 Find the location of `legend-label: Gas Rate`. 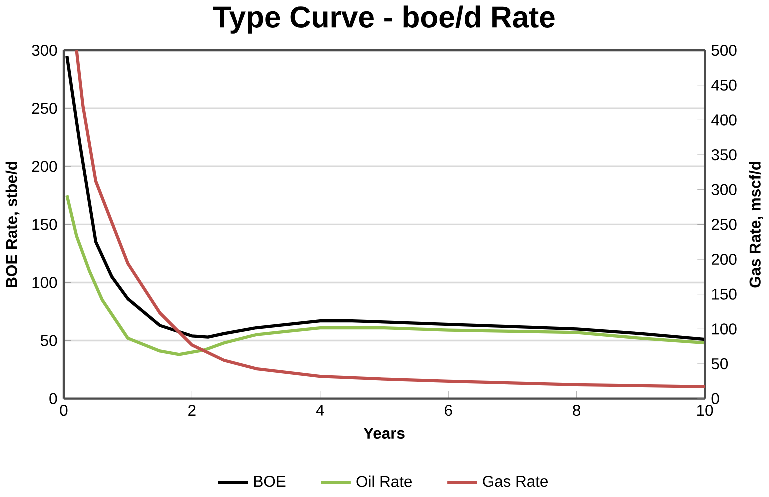

legend-label: Gas Rate is located at coordinates (515, 482).